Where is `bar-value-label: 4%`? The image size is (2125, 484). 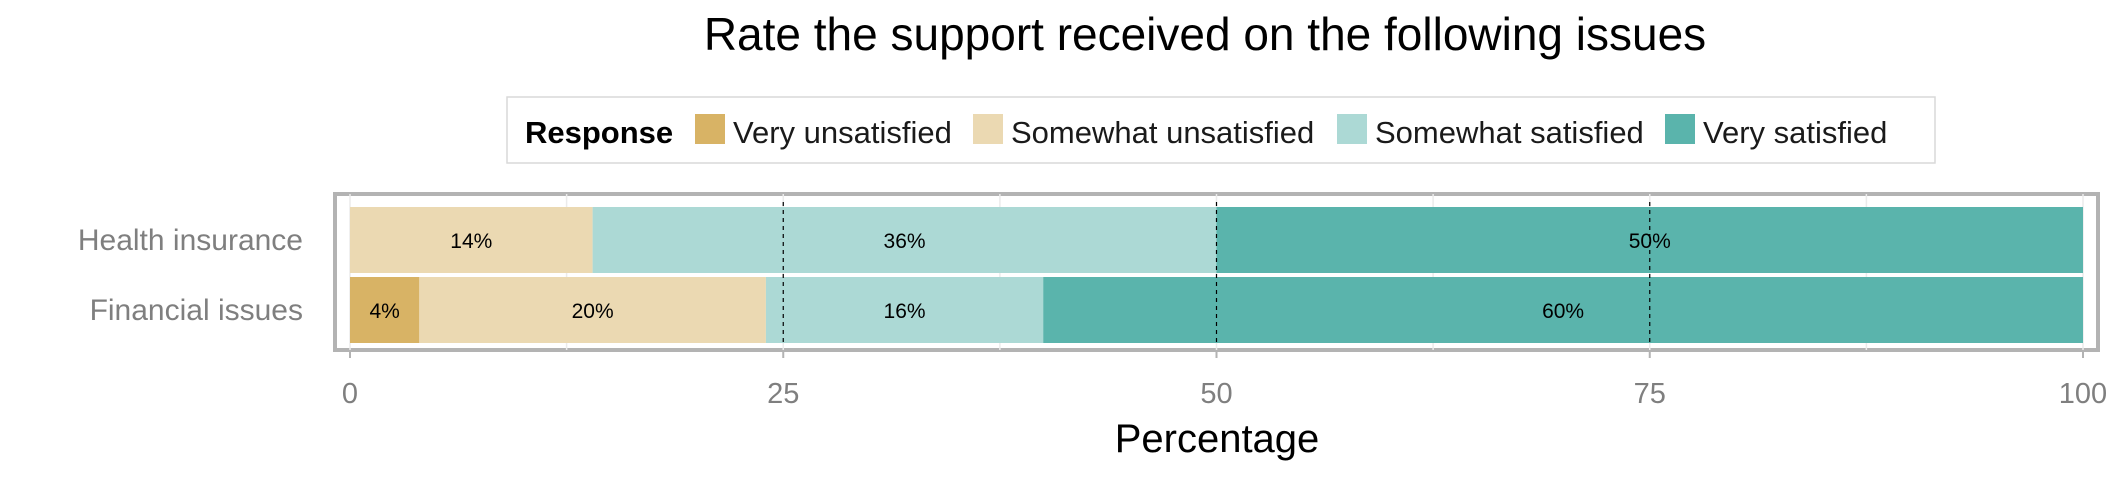 bar-value-label: 4% is located at coordinates (384, 311).